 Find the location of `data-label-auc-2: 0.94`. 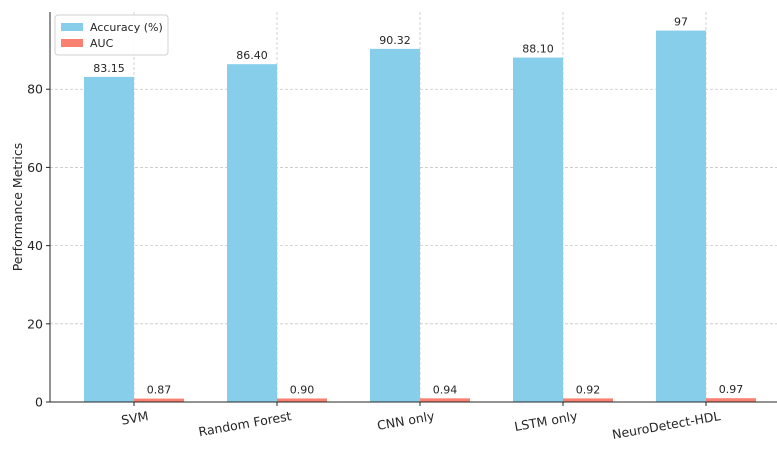

data-label-auc-2: 0.94 is located at coordinates (445, 389).